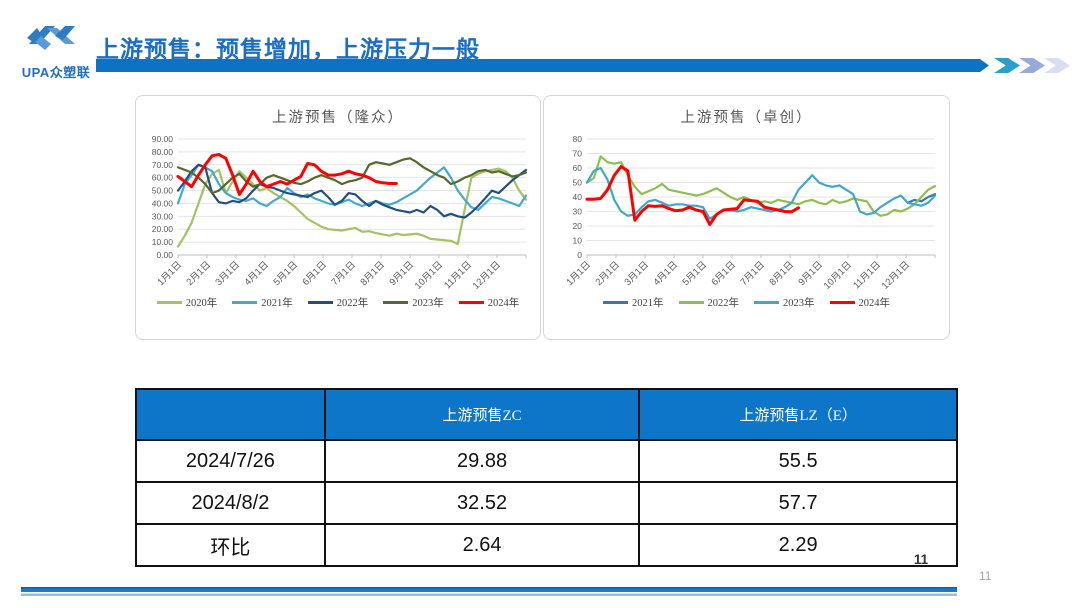  What do you see at coordinates (577, 154) in the screenshot?
I see `svg-text: 70` at bounding box center [577, 154].